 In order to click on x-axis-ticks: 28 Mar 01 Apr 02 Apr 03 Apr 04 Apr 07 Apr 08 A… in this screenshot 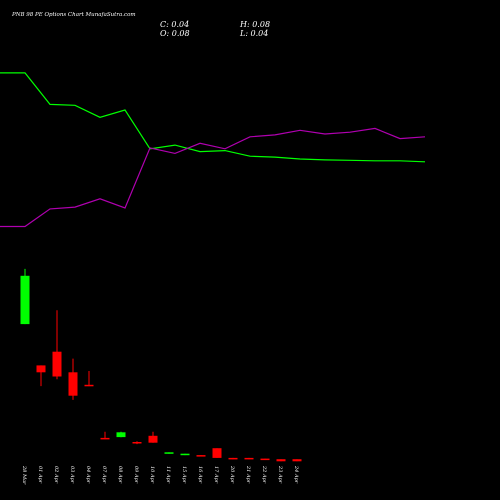, I will do `click(160, 475)`.